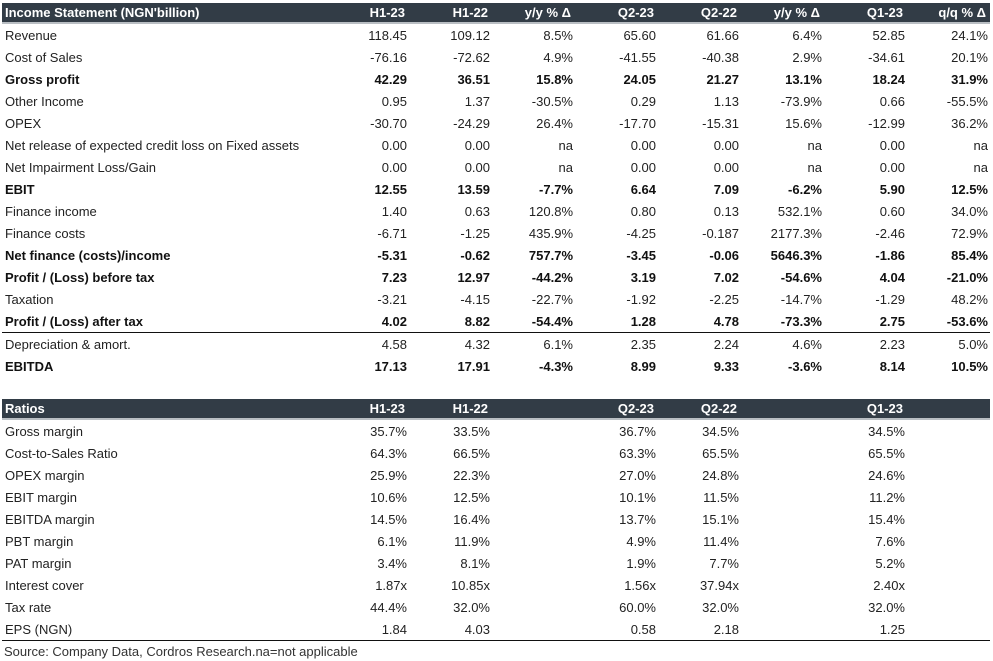 The height and width of the screenshot is (661, 993). What do you see at coordinates (726, 321) in the screenshot?
I see `table-cell: 4.78` at bounding box center [726, 321].